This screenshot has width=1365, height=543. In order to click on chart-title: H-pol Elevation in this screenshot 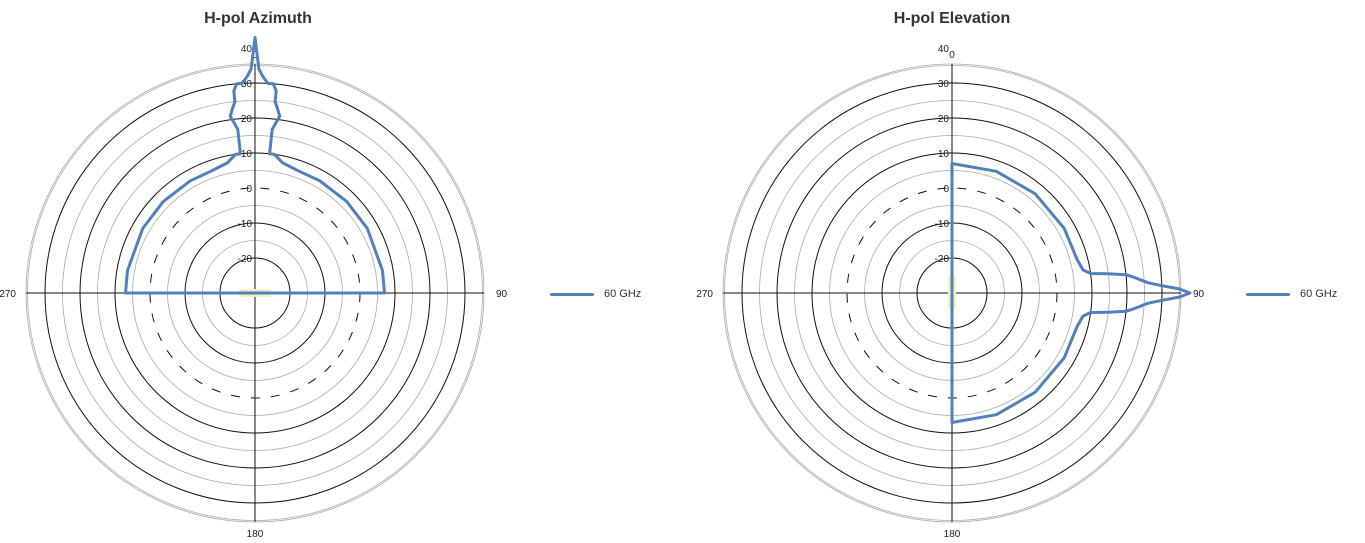, I will do `click(952, 18)`.